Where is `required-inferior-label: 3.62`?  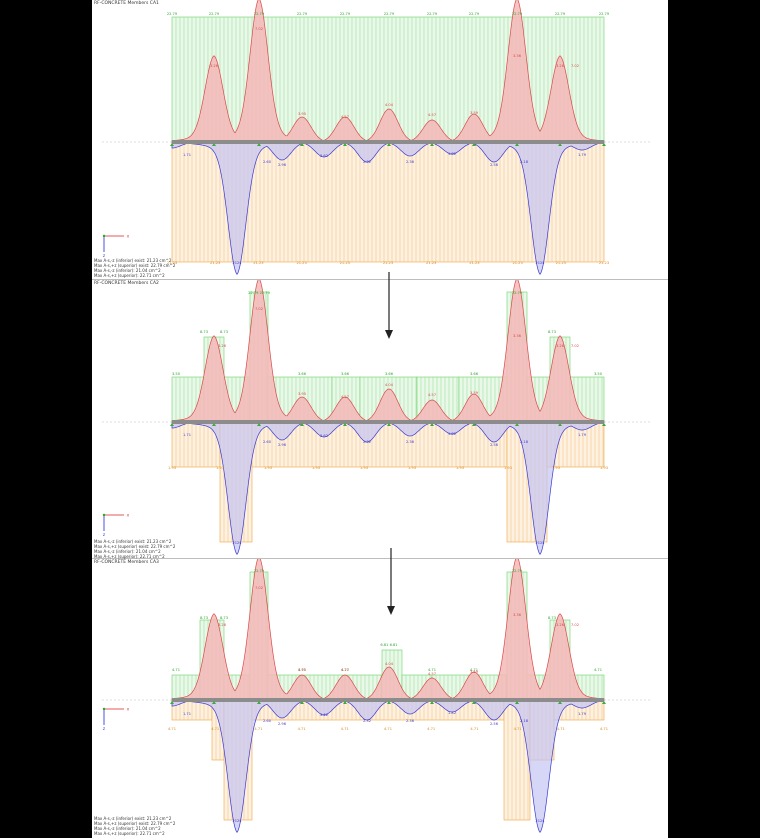 required-inferior-label: 3.62 is located at coordinates (324, 156).